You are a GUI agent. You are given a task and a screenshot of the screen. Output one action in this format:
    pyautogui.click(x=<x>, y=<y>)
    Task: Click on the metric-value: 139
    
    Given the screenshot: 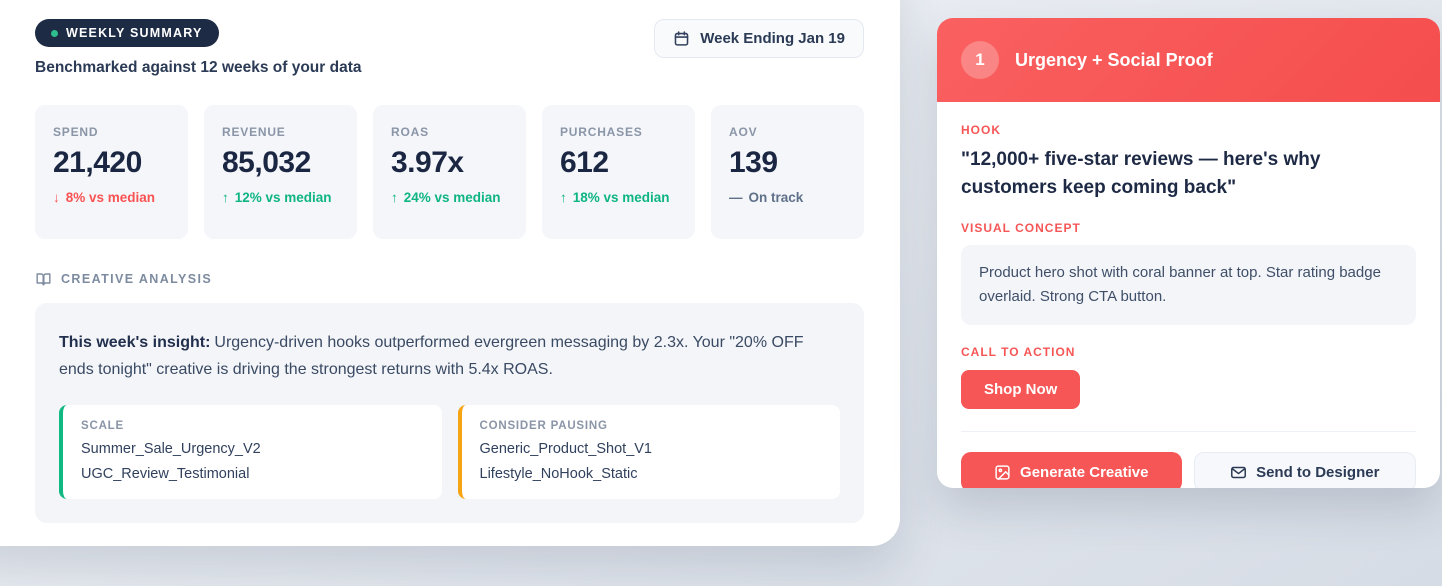 What is the action you would take?
    pyautogui.click(x=753, y=162)
    